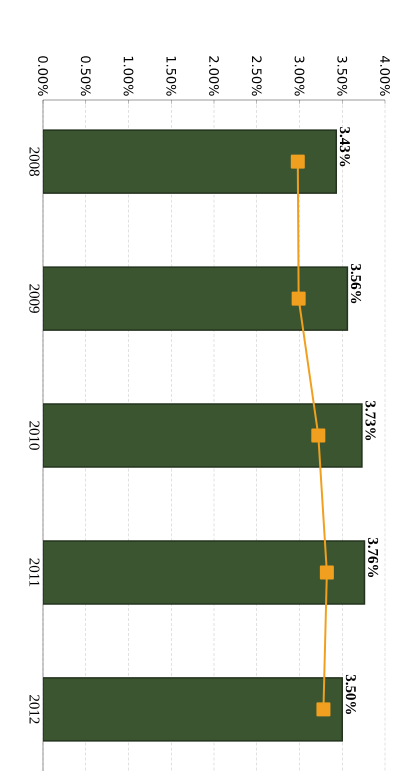 The image size is (404, 776). Describe the element at coordinates (34, 298) in the screenshot. I see `y-tick-label: 2009` at that location.